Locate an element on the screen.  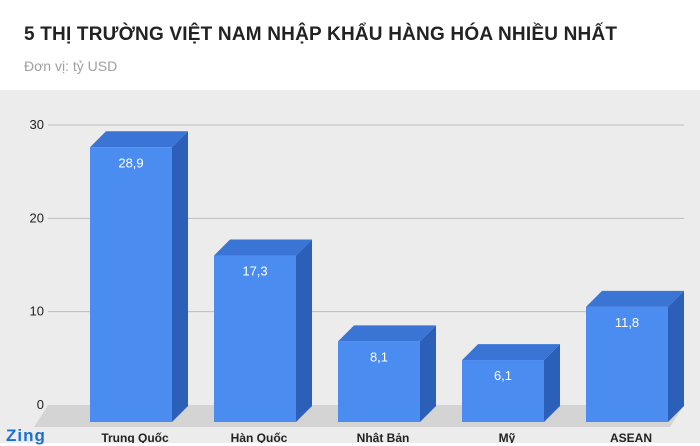
bar: 17,3 is located at coordinates (263, 330).